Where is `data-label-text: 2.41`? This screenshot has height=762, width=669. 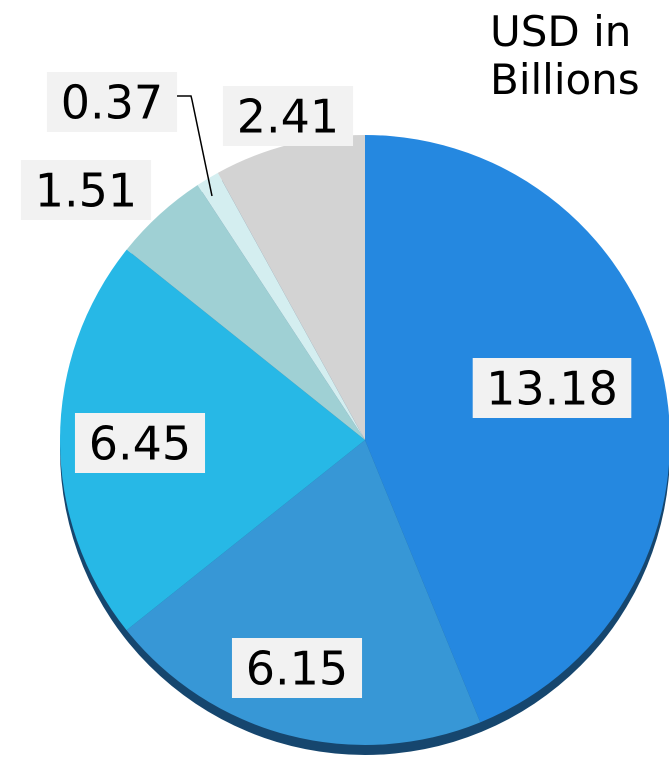 data-label-text: 2.41 is located at coordinates (288, 117).